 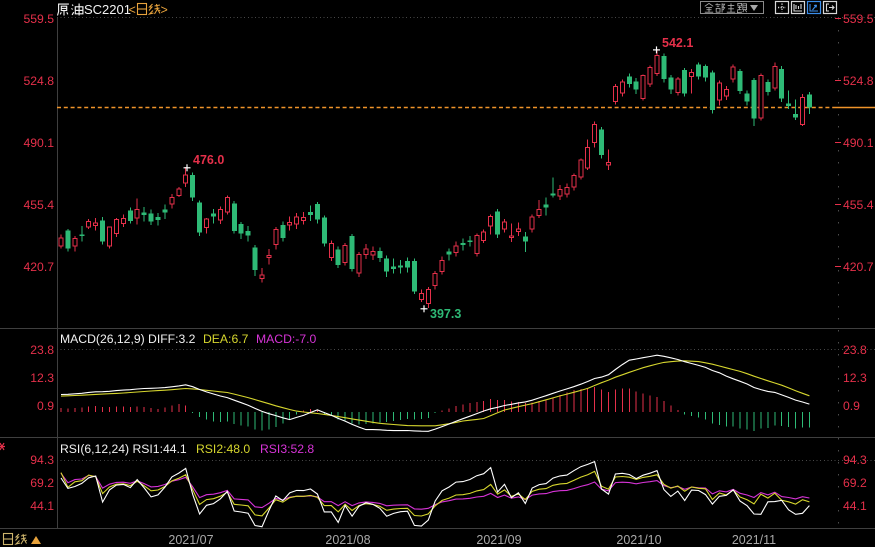 I want to click on svg-text: 2021/07, so click(x=190, y=540).